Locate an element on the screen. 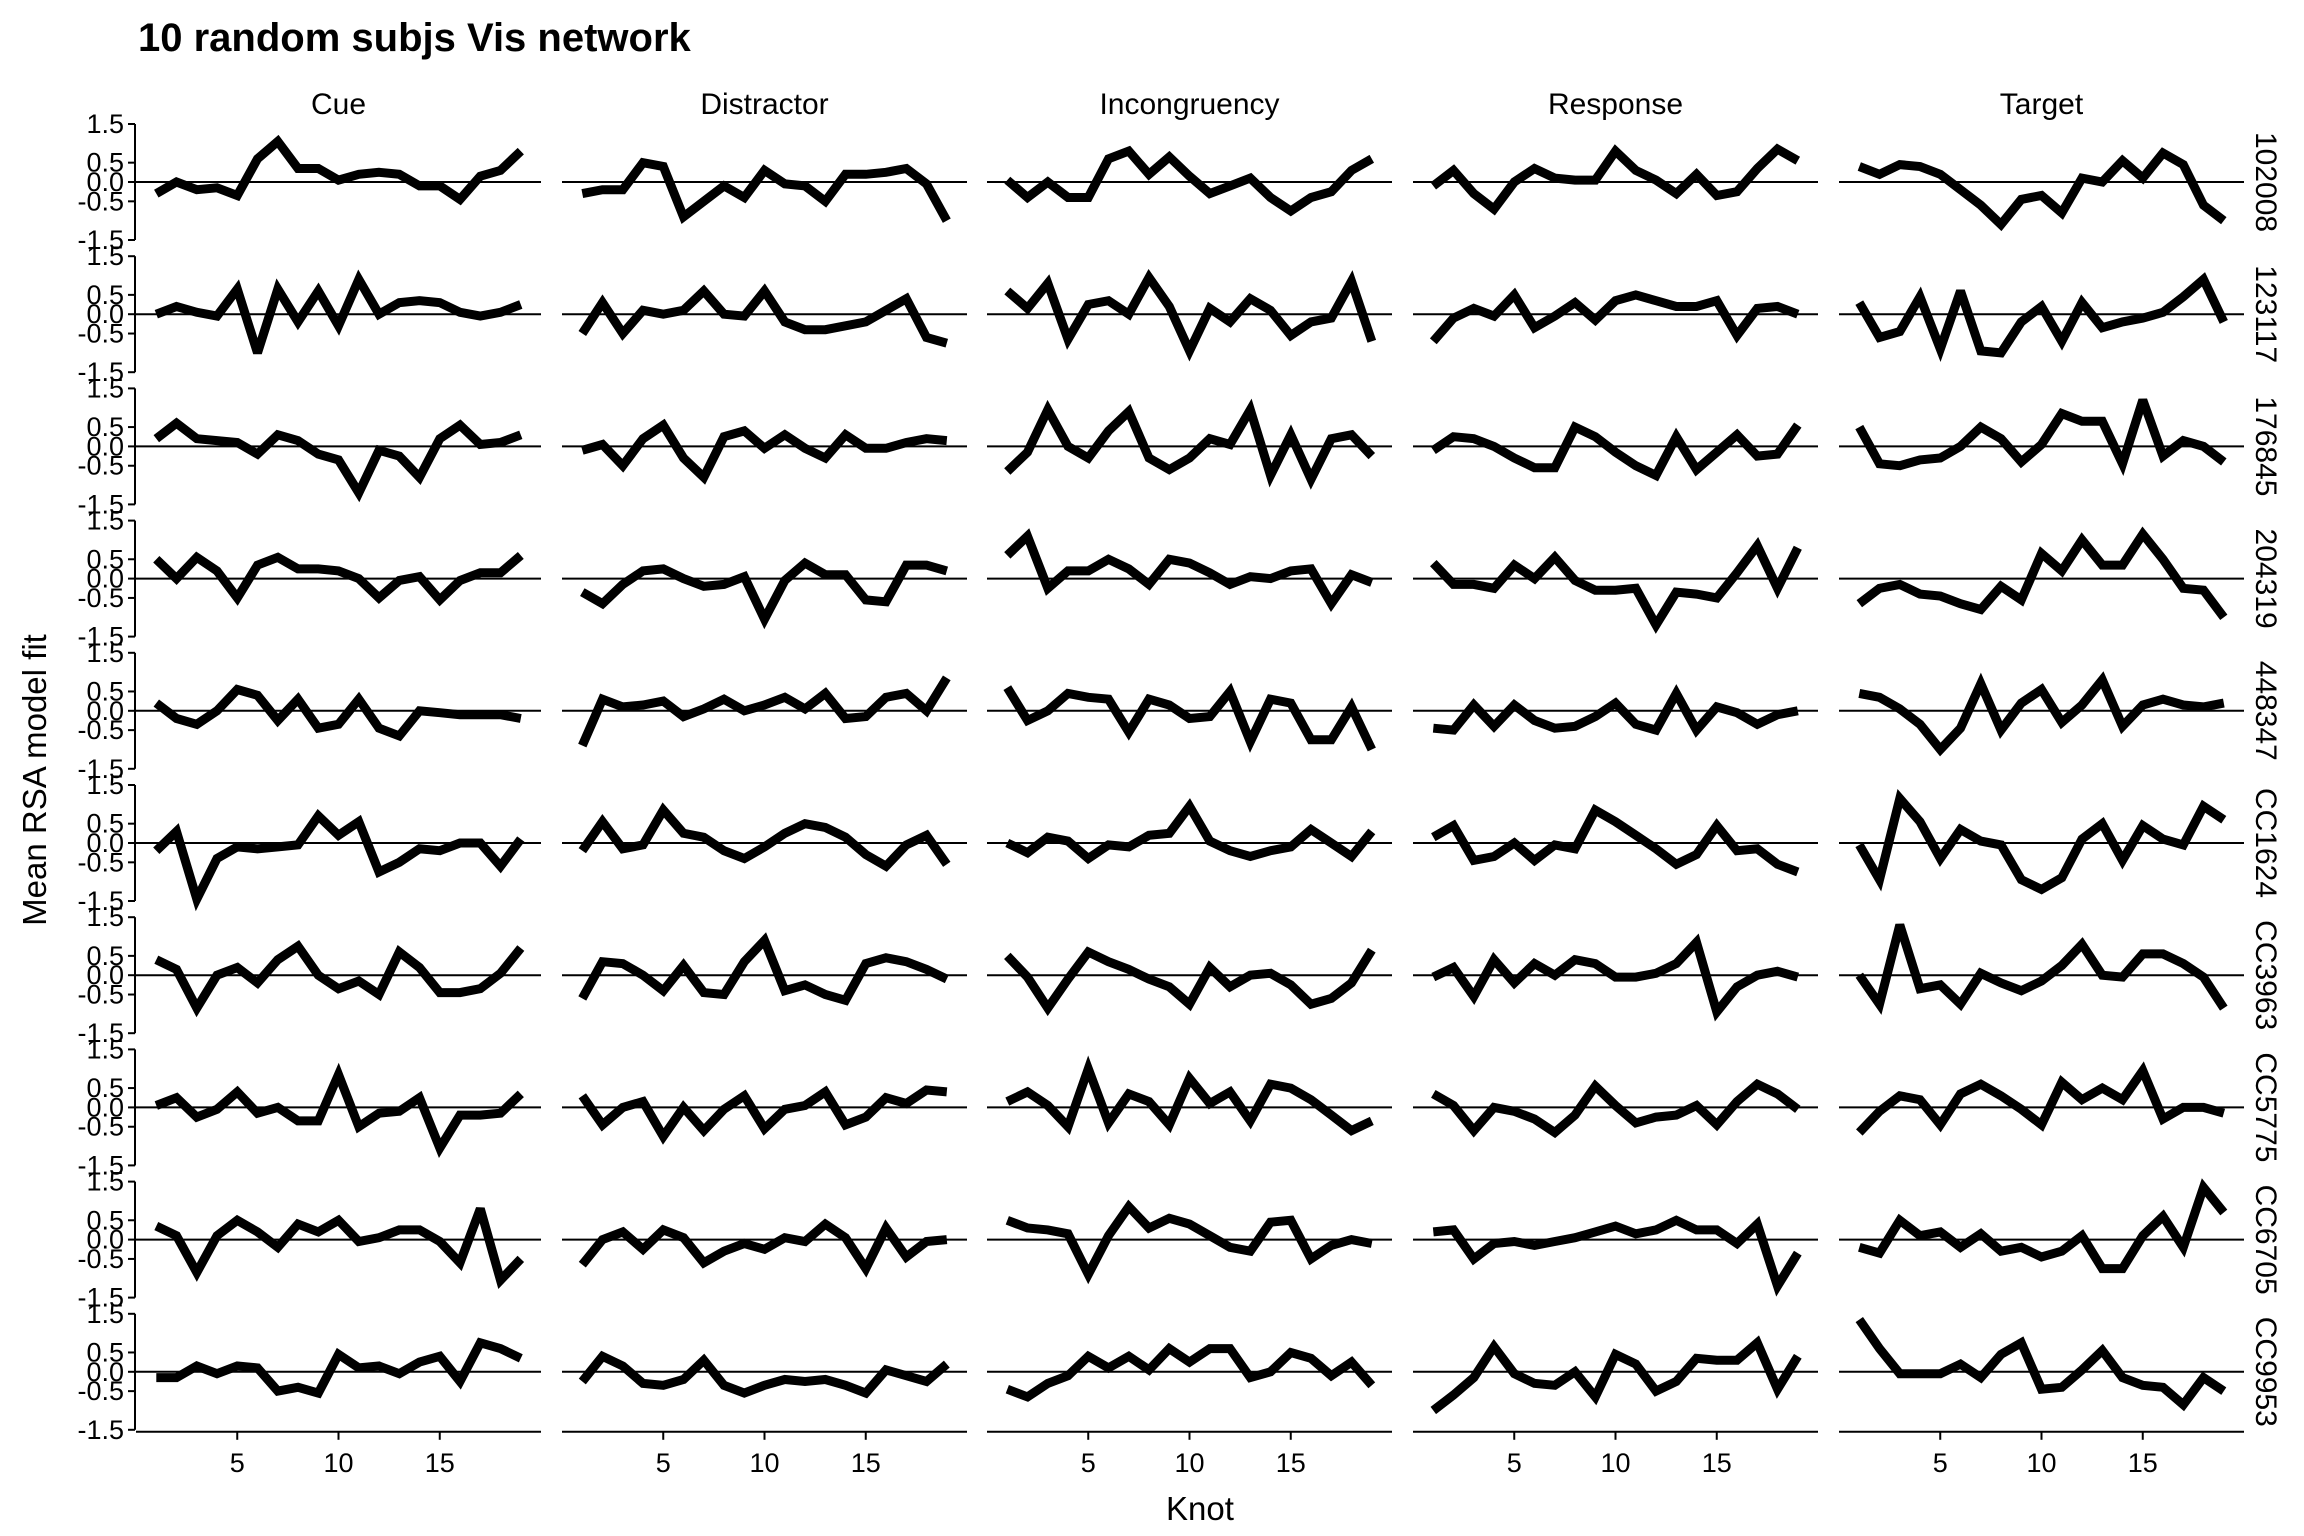  column-strip-label: Response is located at coordinates (1615, 104).